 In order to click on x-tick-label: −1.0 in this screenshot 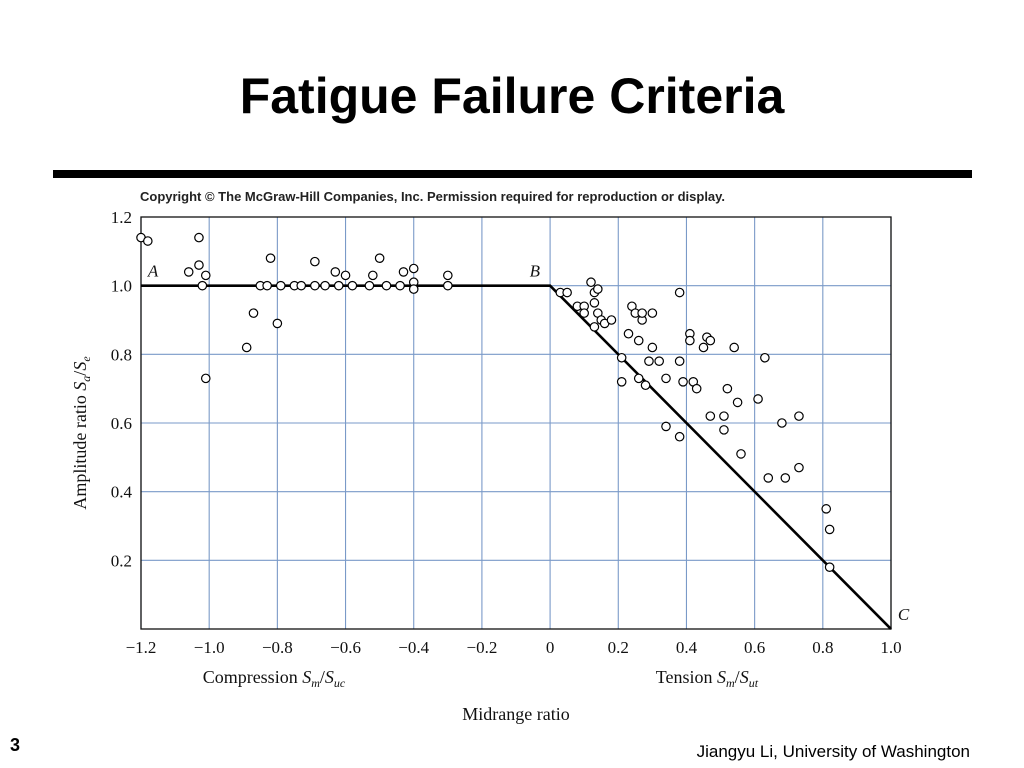, I will do `click(209, 647)`.